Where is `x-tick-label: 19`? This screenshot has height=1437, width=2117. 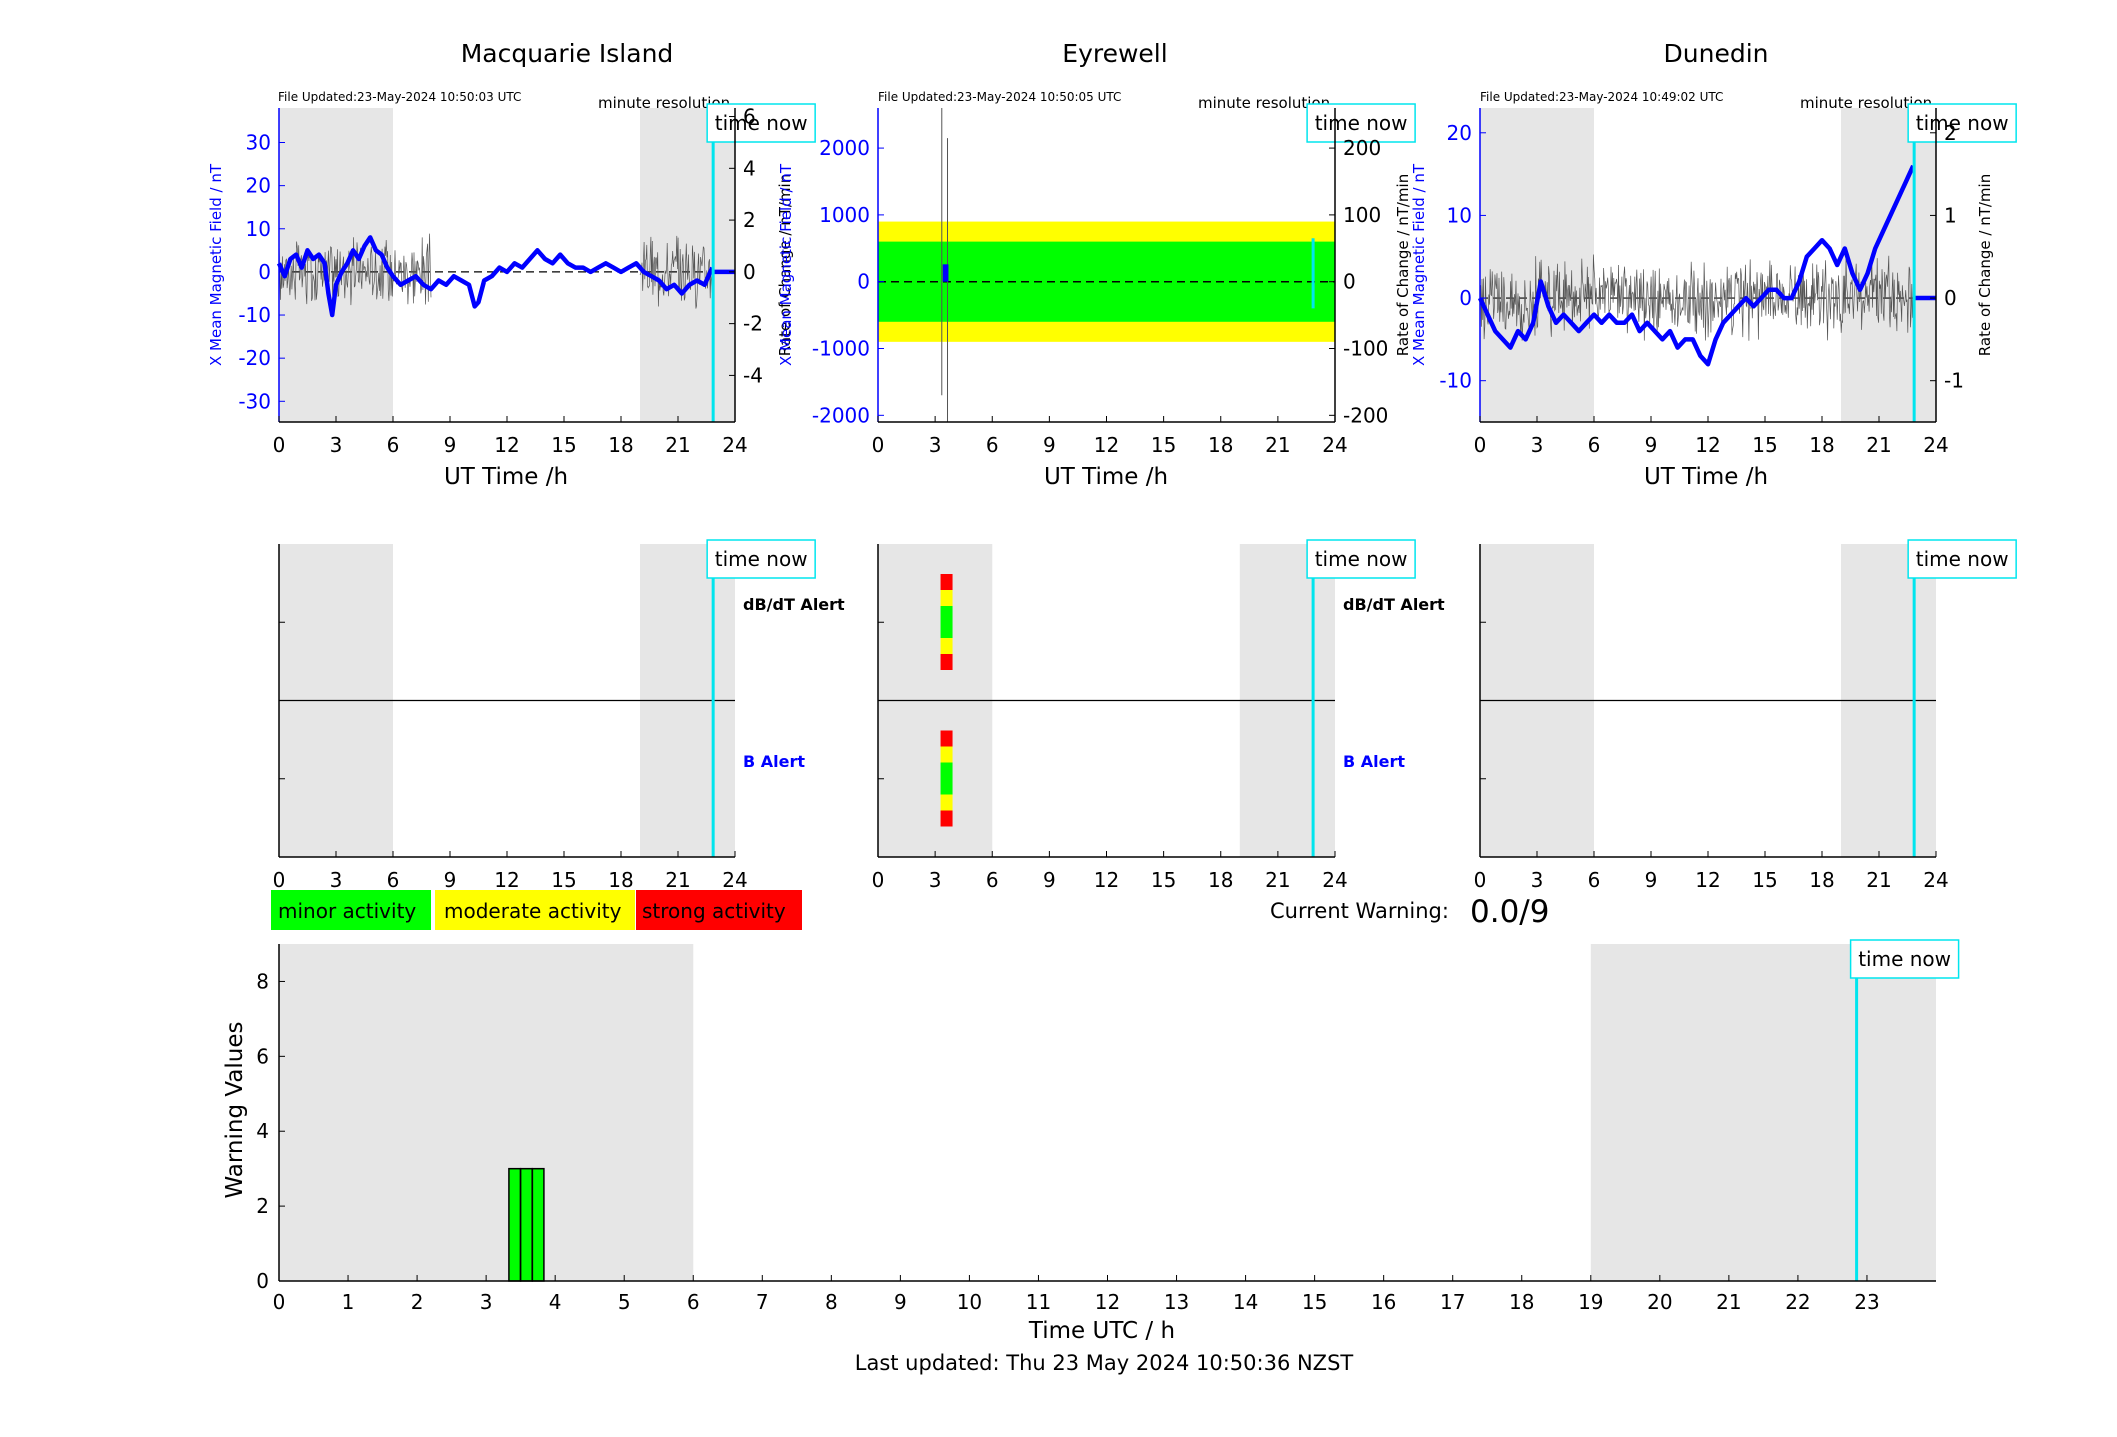 x-tick-label: 19 is located at coordinates (1590, 1302).